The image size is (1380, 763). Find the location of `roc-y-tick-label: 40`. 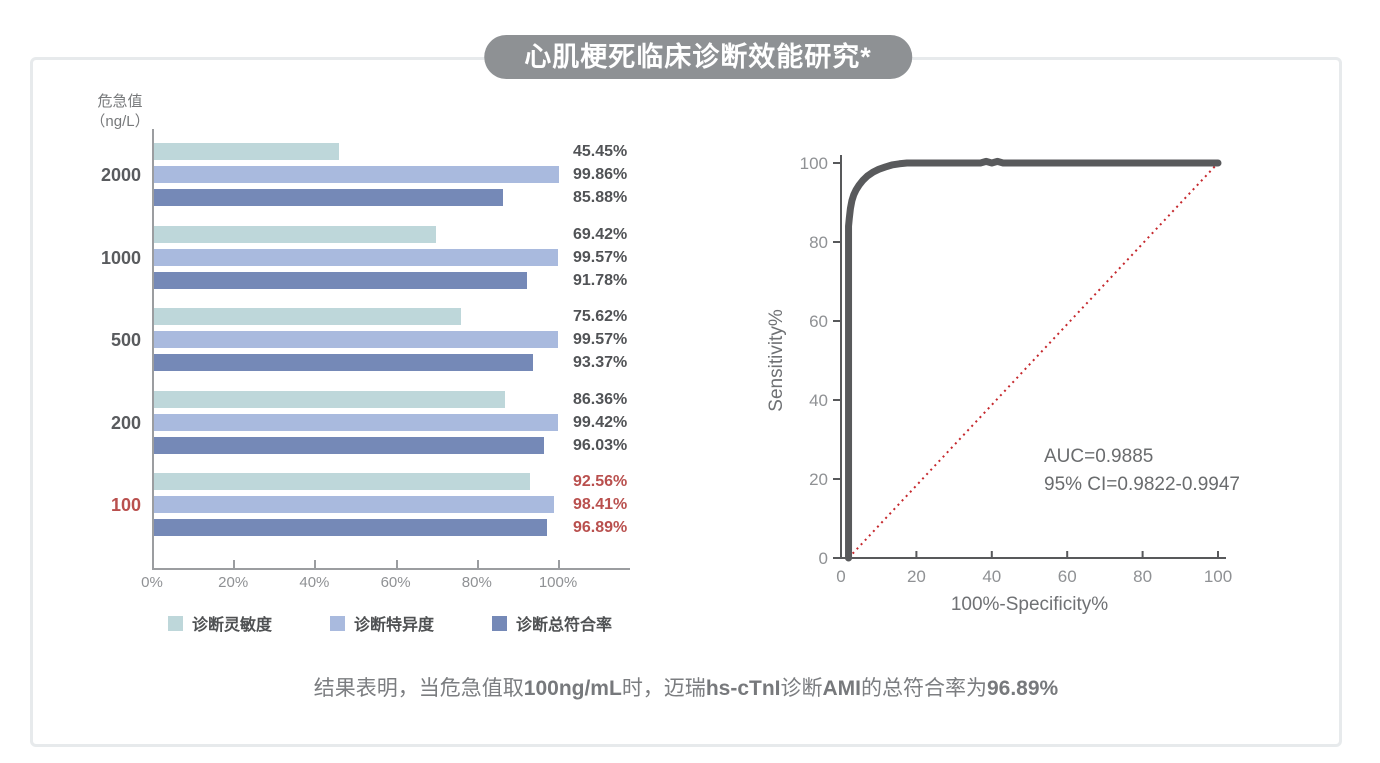

roc-y-tick-label: 40 is located at coordinates (818, 400).